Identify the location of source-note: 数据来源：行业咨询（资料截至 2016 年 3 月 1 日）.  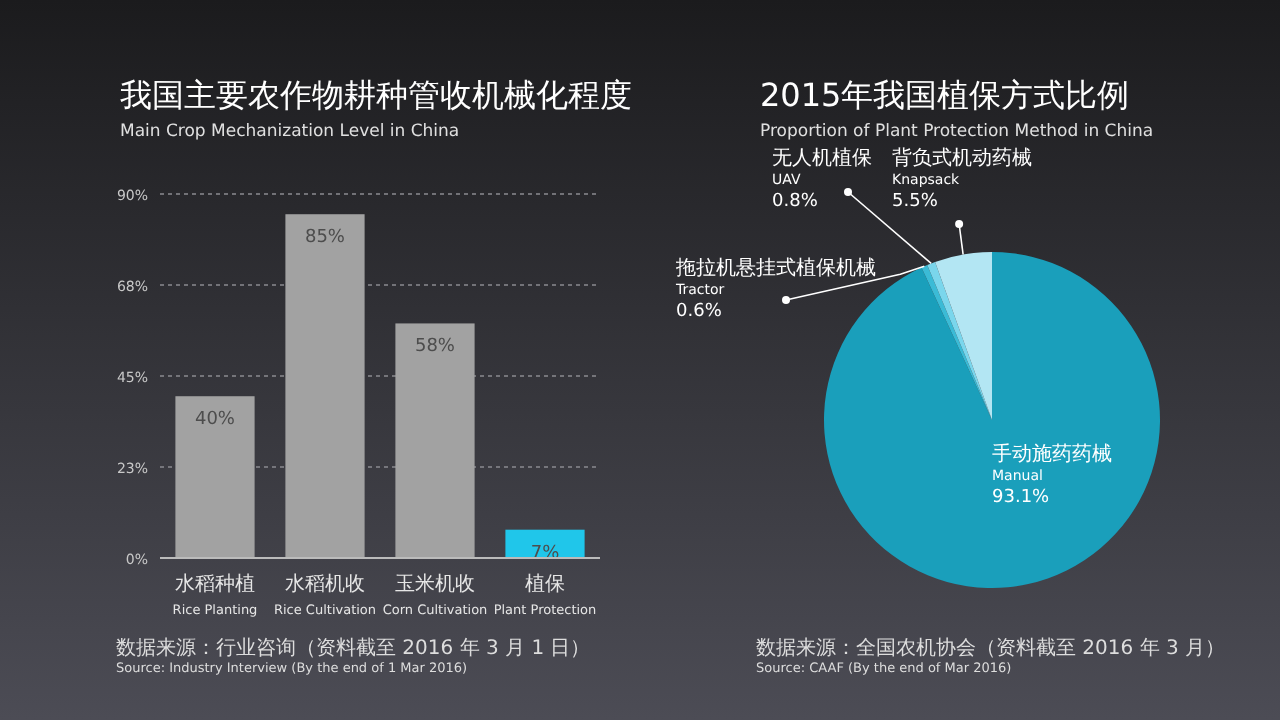
(353, 648).